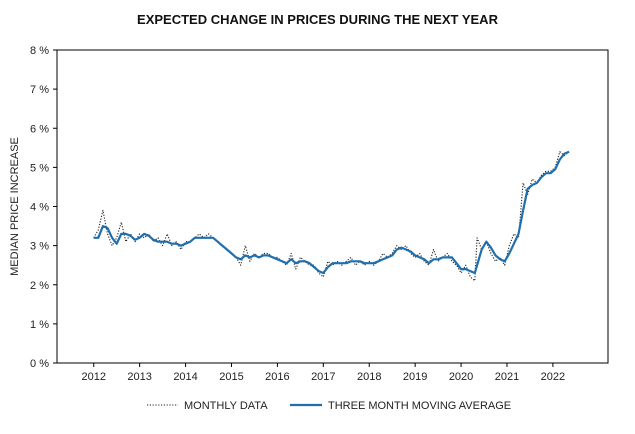  What do you see at coordinates (277, 377) in the screenshot?
I see `x-tick-label: 2016` at bounding box center [277, 377].